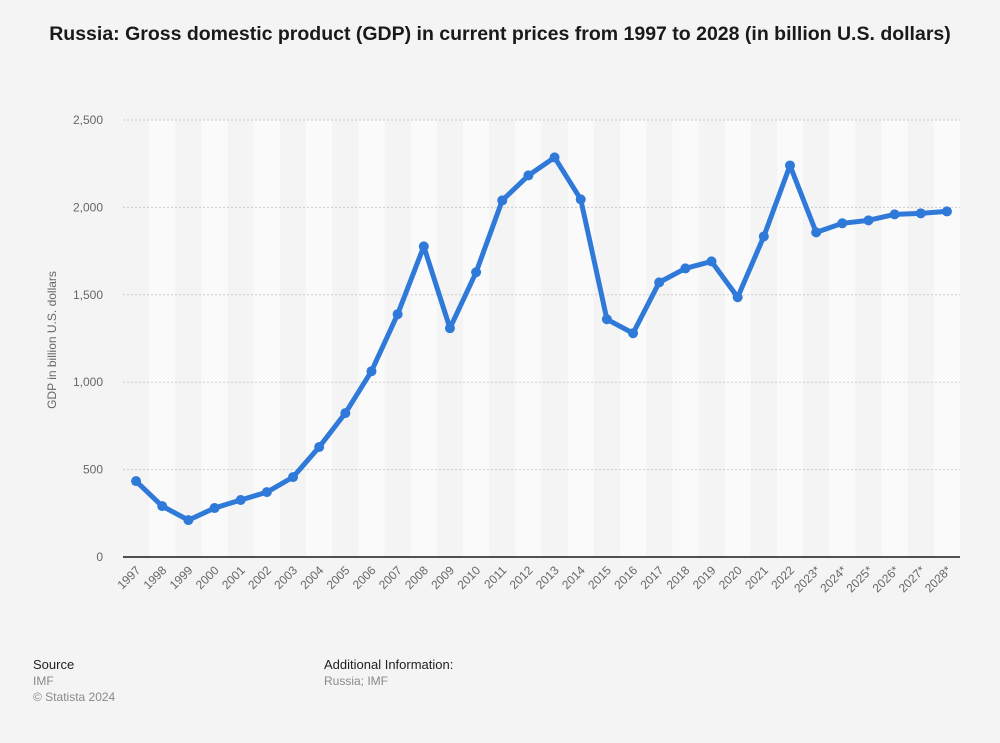 The width and height of the screenshot is (1000, 743). What do you see at coordinates (704, 577) in the screenshot?
I see `x-tick-label: 2019` at bounding box center [704, 577].